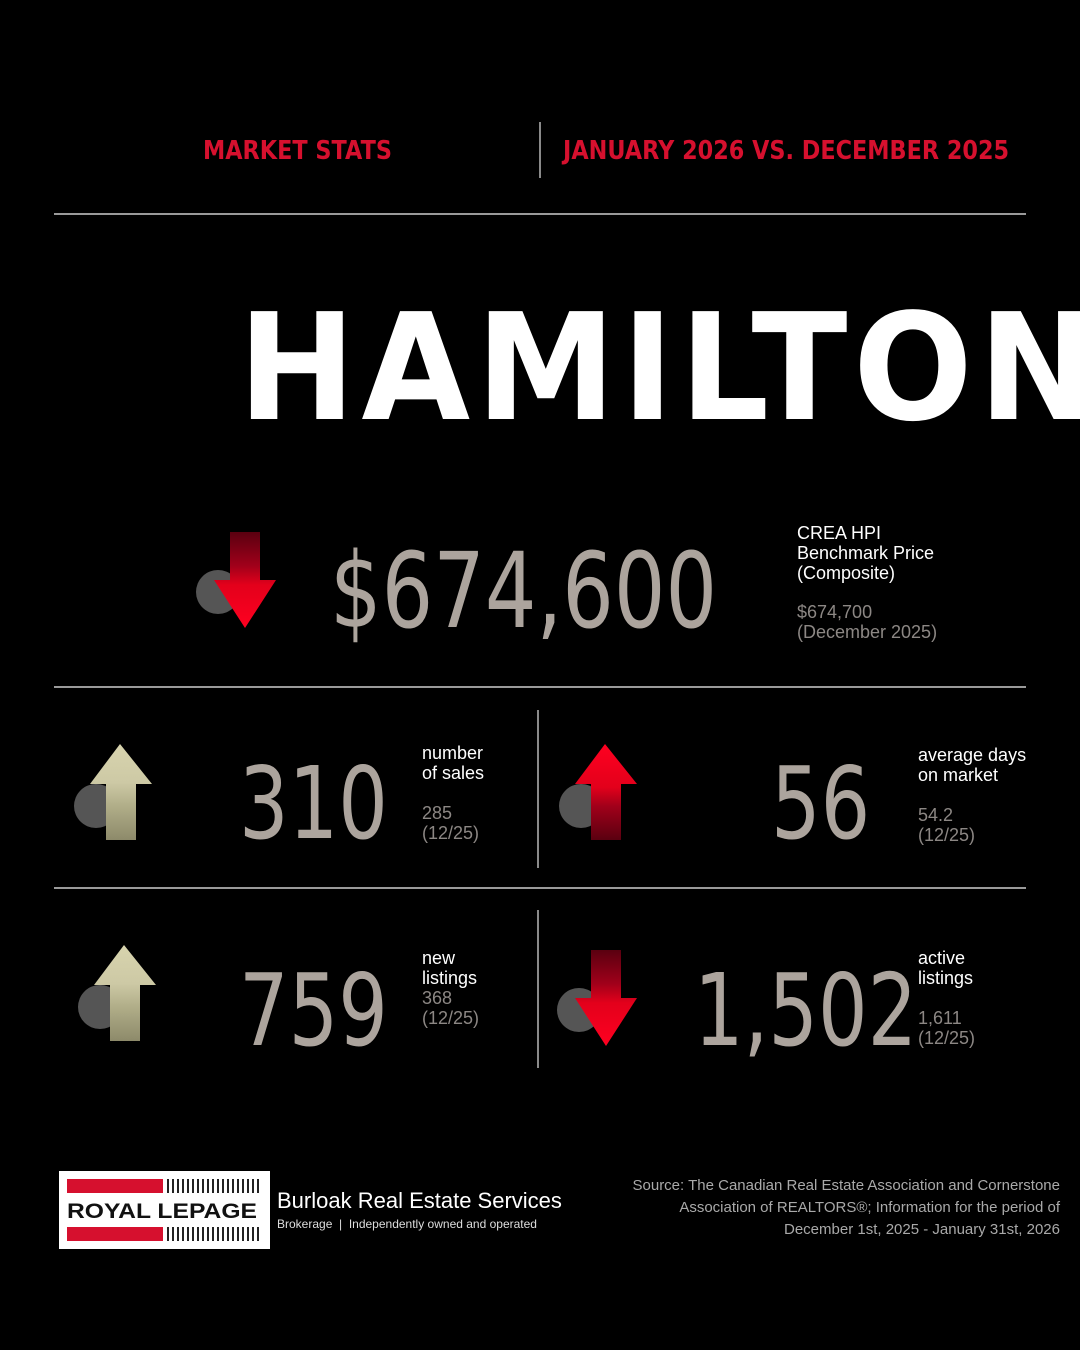 This screenshot has width=1080, height=1350. What do you see at coordinates (540, 888) in the screenshot?
I see `row1-rule` at bounding box center [540, 888].